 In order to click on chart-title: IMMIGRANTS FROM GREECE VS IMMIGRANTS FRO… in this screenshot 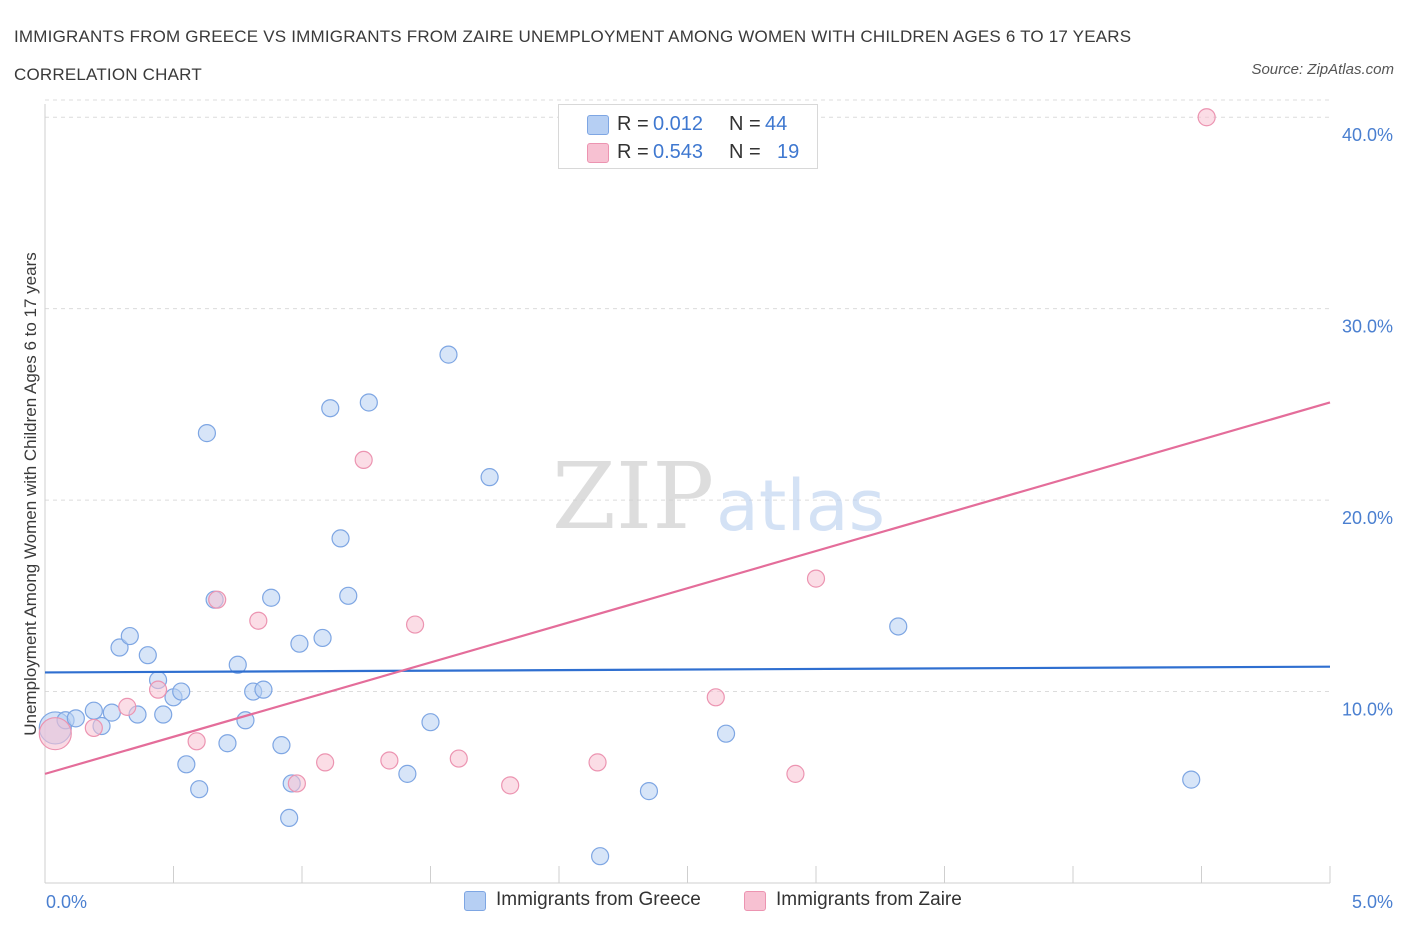, I will do `click(573, 55)`.